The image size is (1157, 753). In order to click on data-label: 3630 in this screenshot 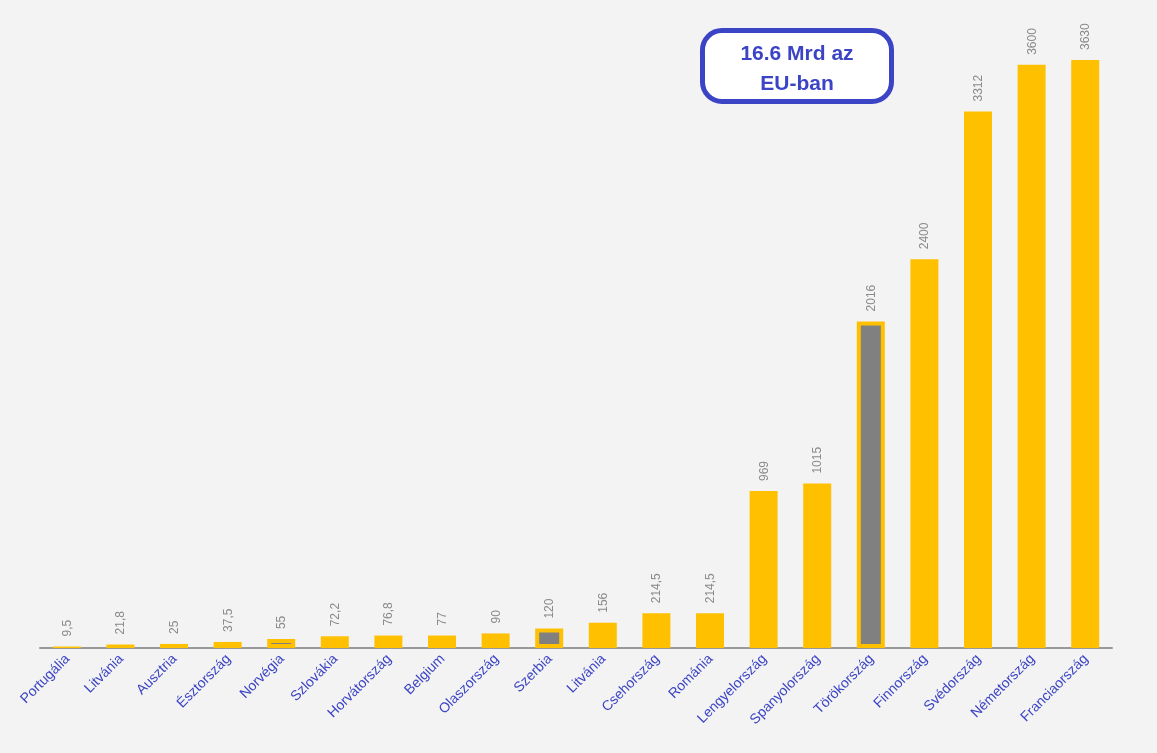, I will do `click(1085, 36)`.